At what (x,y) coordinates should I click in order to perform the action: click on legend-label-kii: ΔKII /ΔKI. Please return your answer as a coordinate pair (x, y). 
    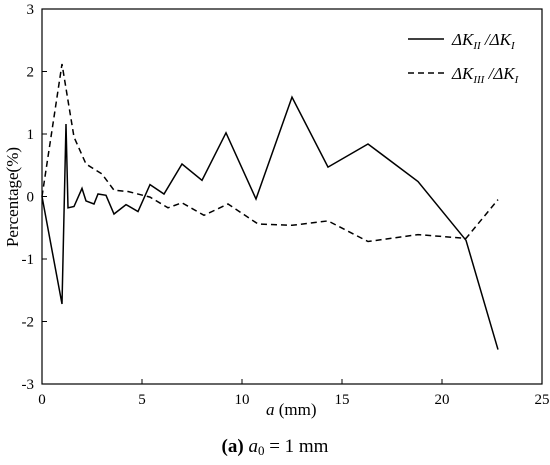
    Looking at the image, I should click on (483, 41).